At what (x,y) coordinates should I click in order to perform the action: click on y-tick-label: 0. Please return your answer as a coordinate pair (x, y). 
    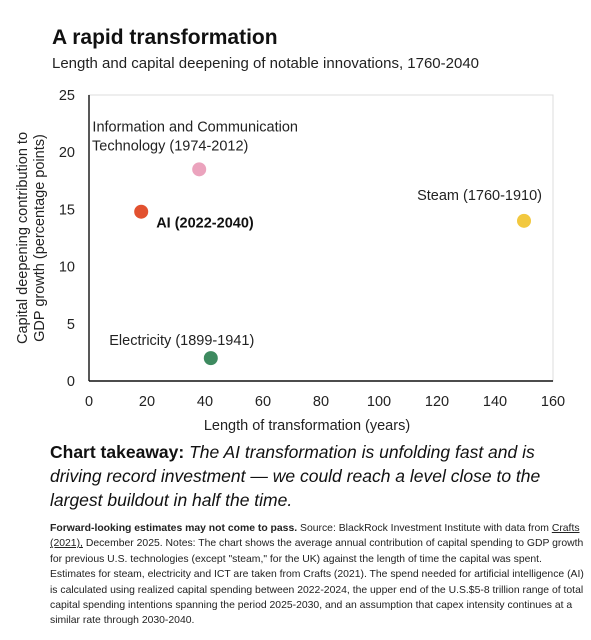
    Looking at the image, I should click on (71, 382).